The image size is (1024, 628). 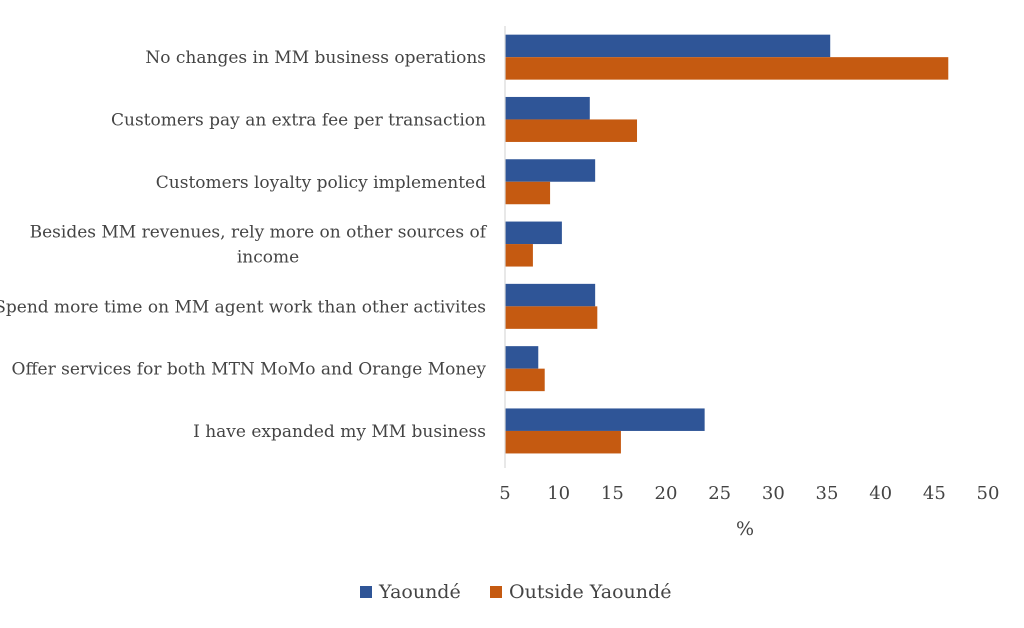 What do you see at coordinates (745, 529) in the screenshot?
I see `x-axis-title: %` at bounding box center [745, 529].